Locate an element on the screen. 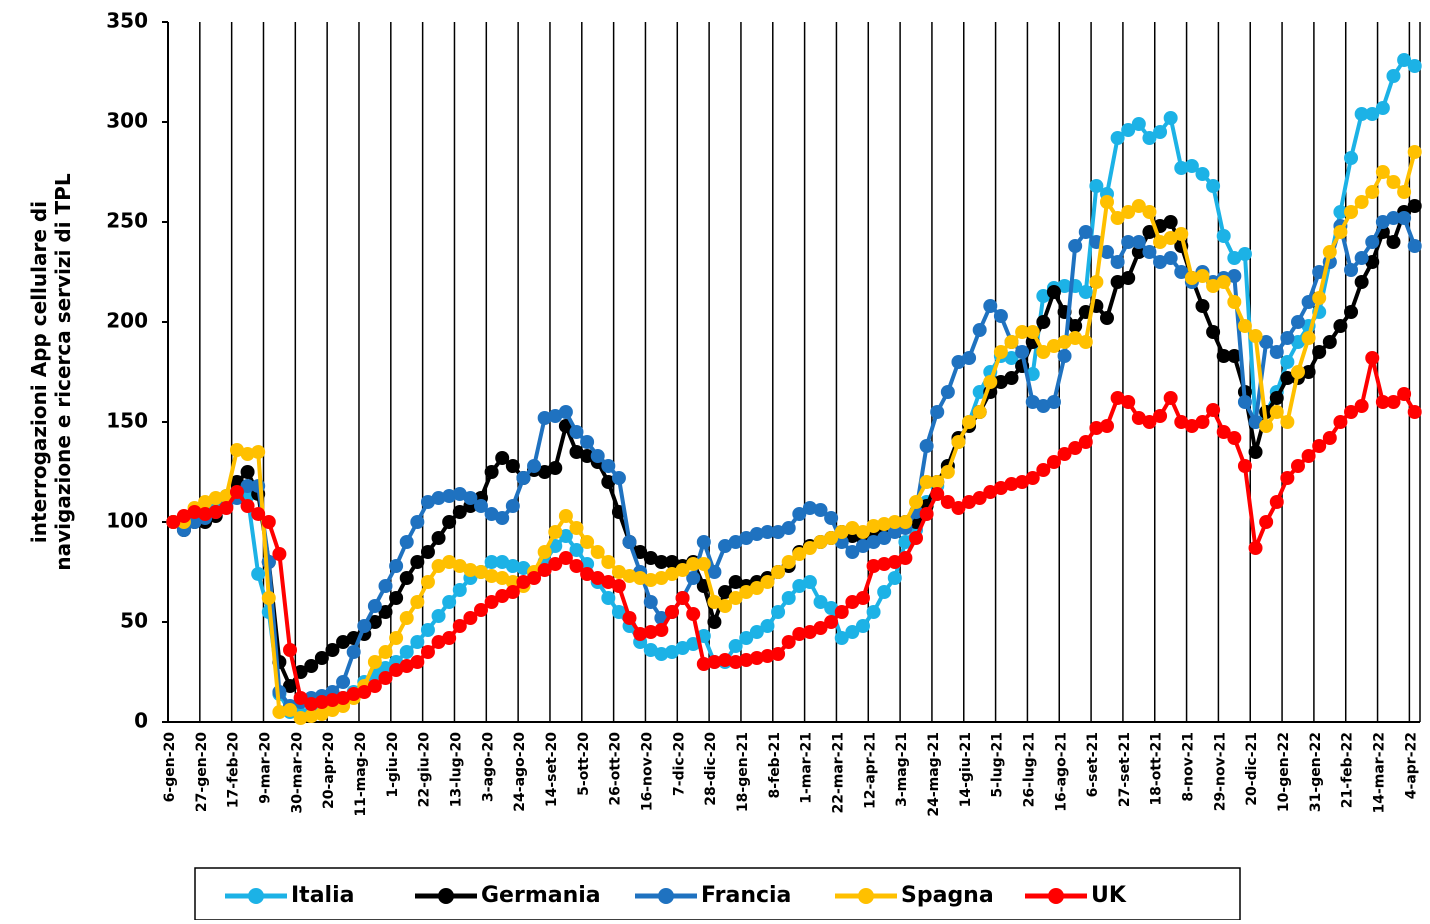 The width and height of the screenshot is (1430, 924). x-tick-label: 31-gen-22 is located at coordinates (1316, 772).